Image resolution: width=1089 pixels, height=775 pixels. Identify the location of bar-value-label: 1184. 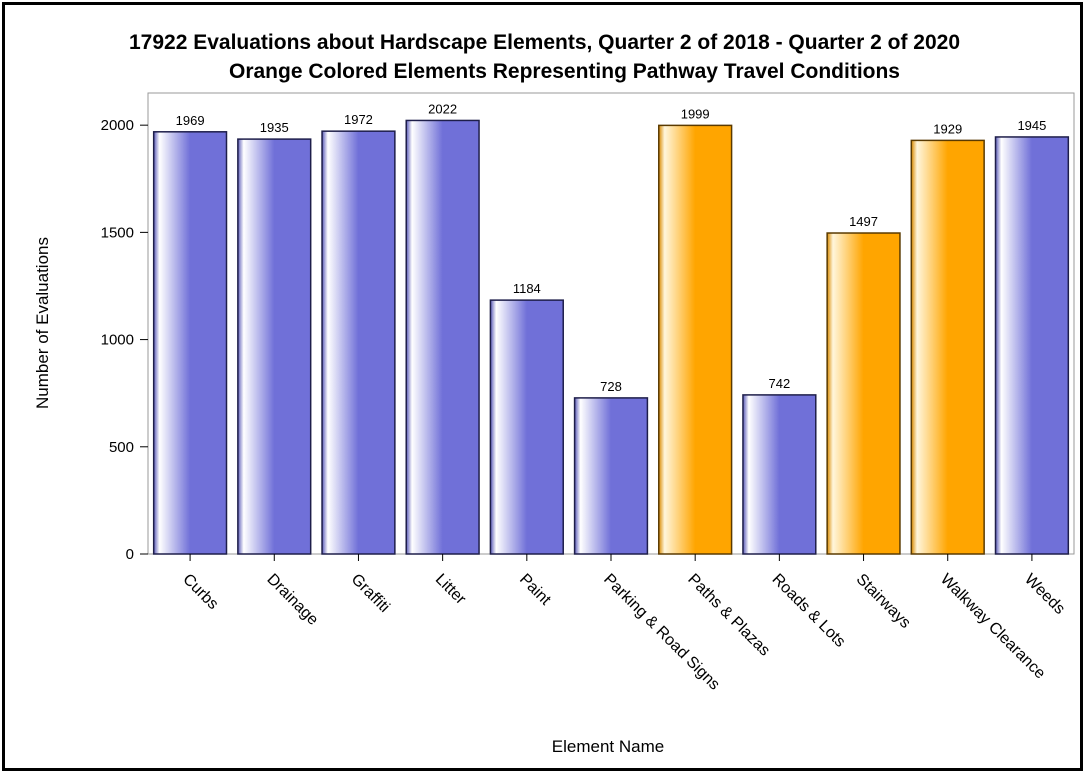
(527, 288).